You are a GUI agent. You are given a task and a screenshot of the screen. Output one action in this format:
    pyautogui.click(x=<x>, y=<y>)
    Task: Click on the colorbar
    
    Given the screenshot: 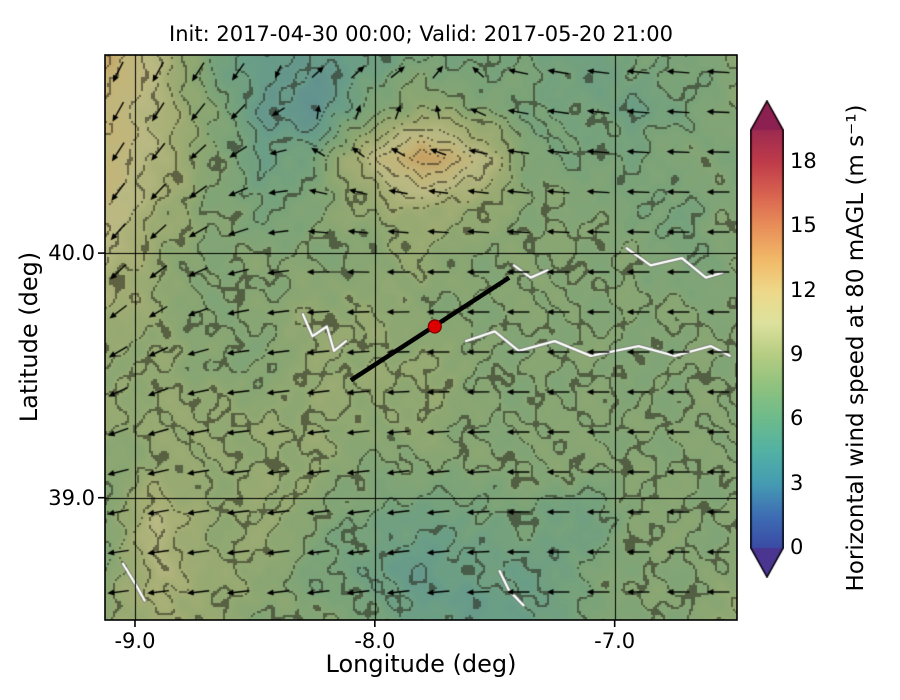 What is the action you would take?
    pyautogui.click(x=767, y=339)
    